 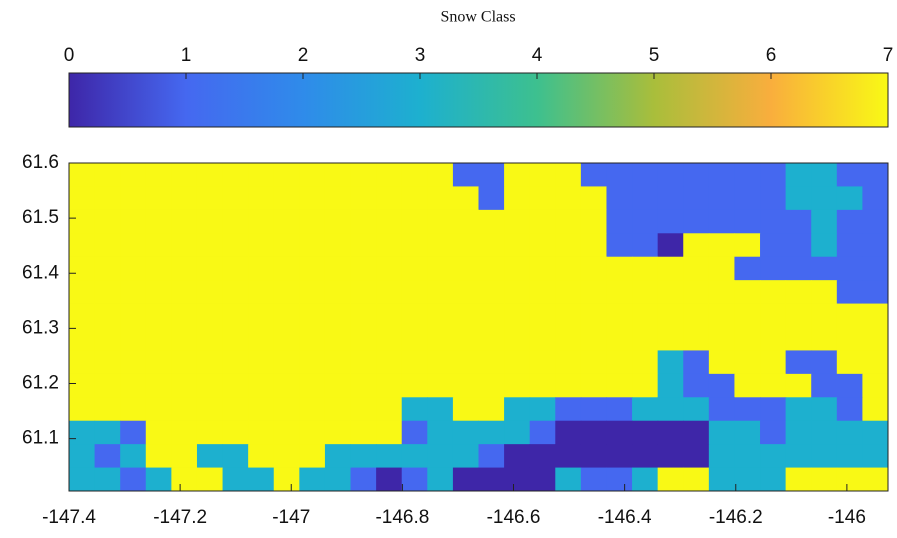 I want to click on colorbar-tick-label: 0, so click(x=69, y=55).